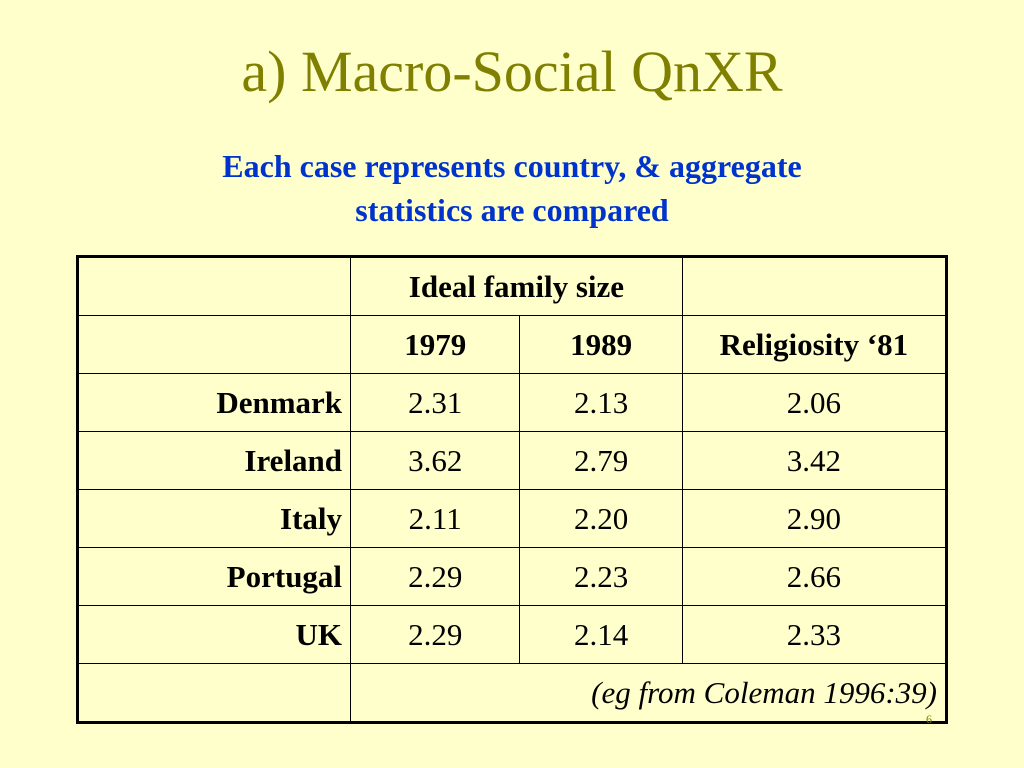  What do you see at coordinates (435, 402) in the screenshot?
I see `value-1979-cell: 2.31` at bounding box center [435, 402].